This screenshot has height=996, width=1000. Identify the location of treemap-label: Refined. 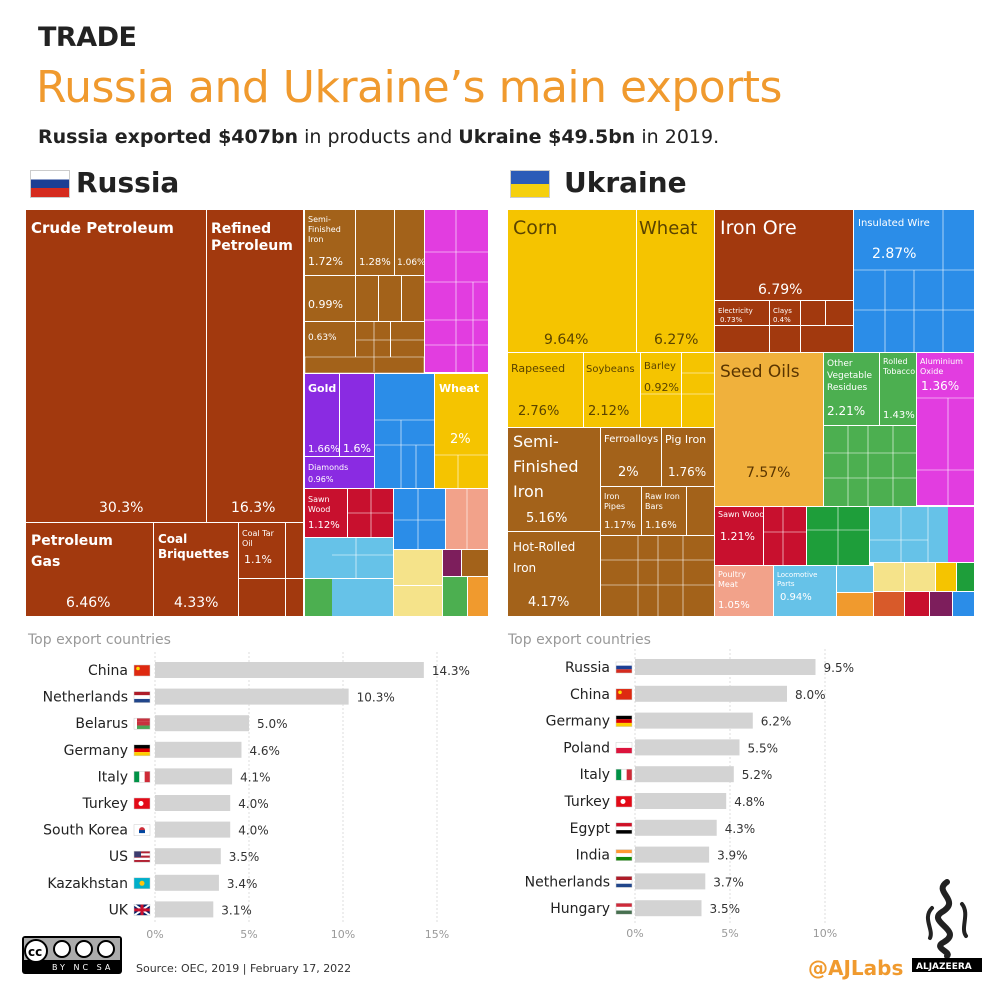
(241, 229).